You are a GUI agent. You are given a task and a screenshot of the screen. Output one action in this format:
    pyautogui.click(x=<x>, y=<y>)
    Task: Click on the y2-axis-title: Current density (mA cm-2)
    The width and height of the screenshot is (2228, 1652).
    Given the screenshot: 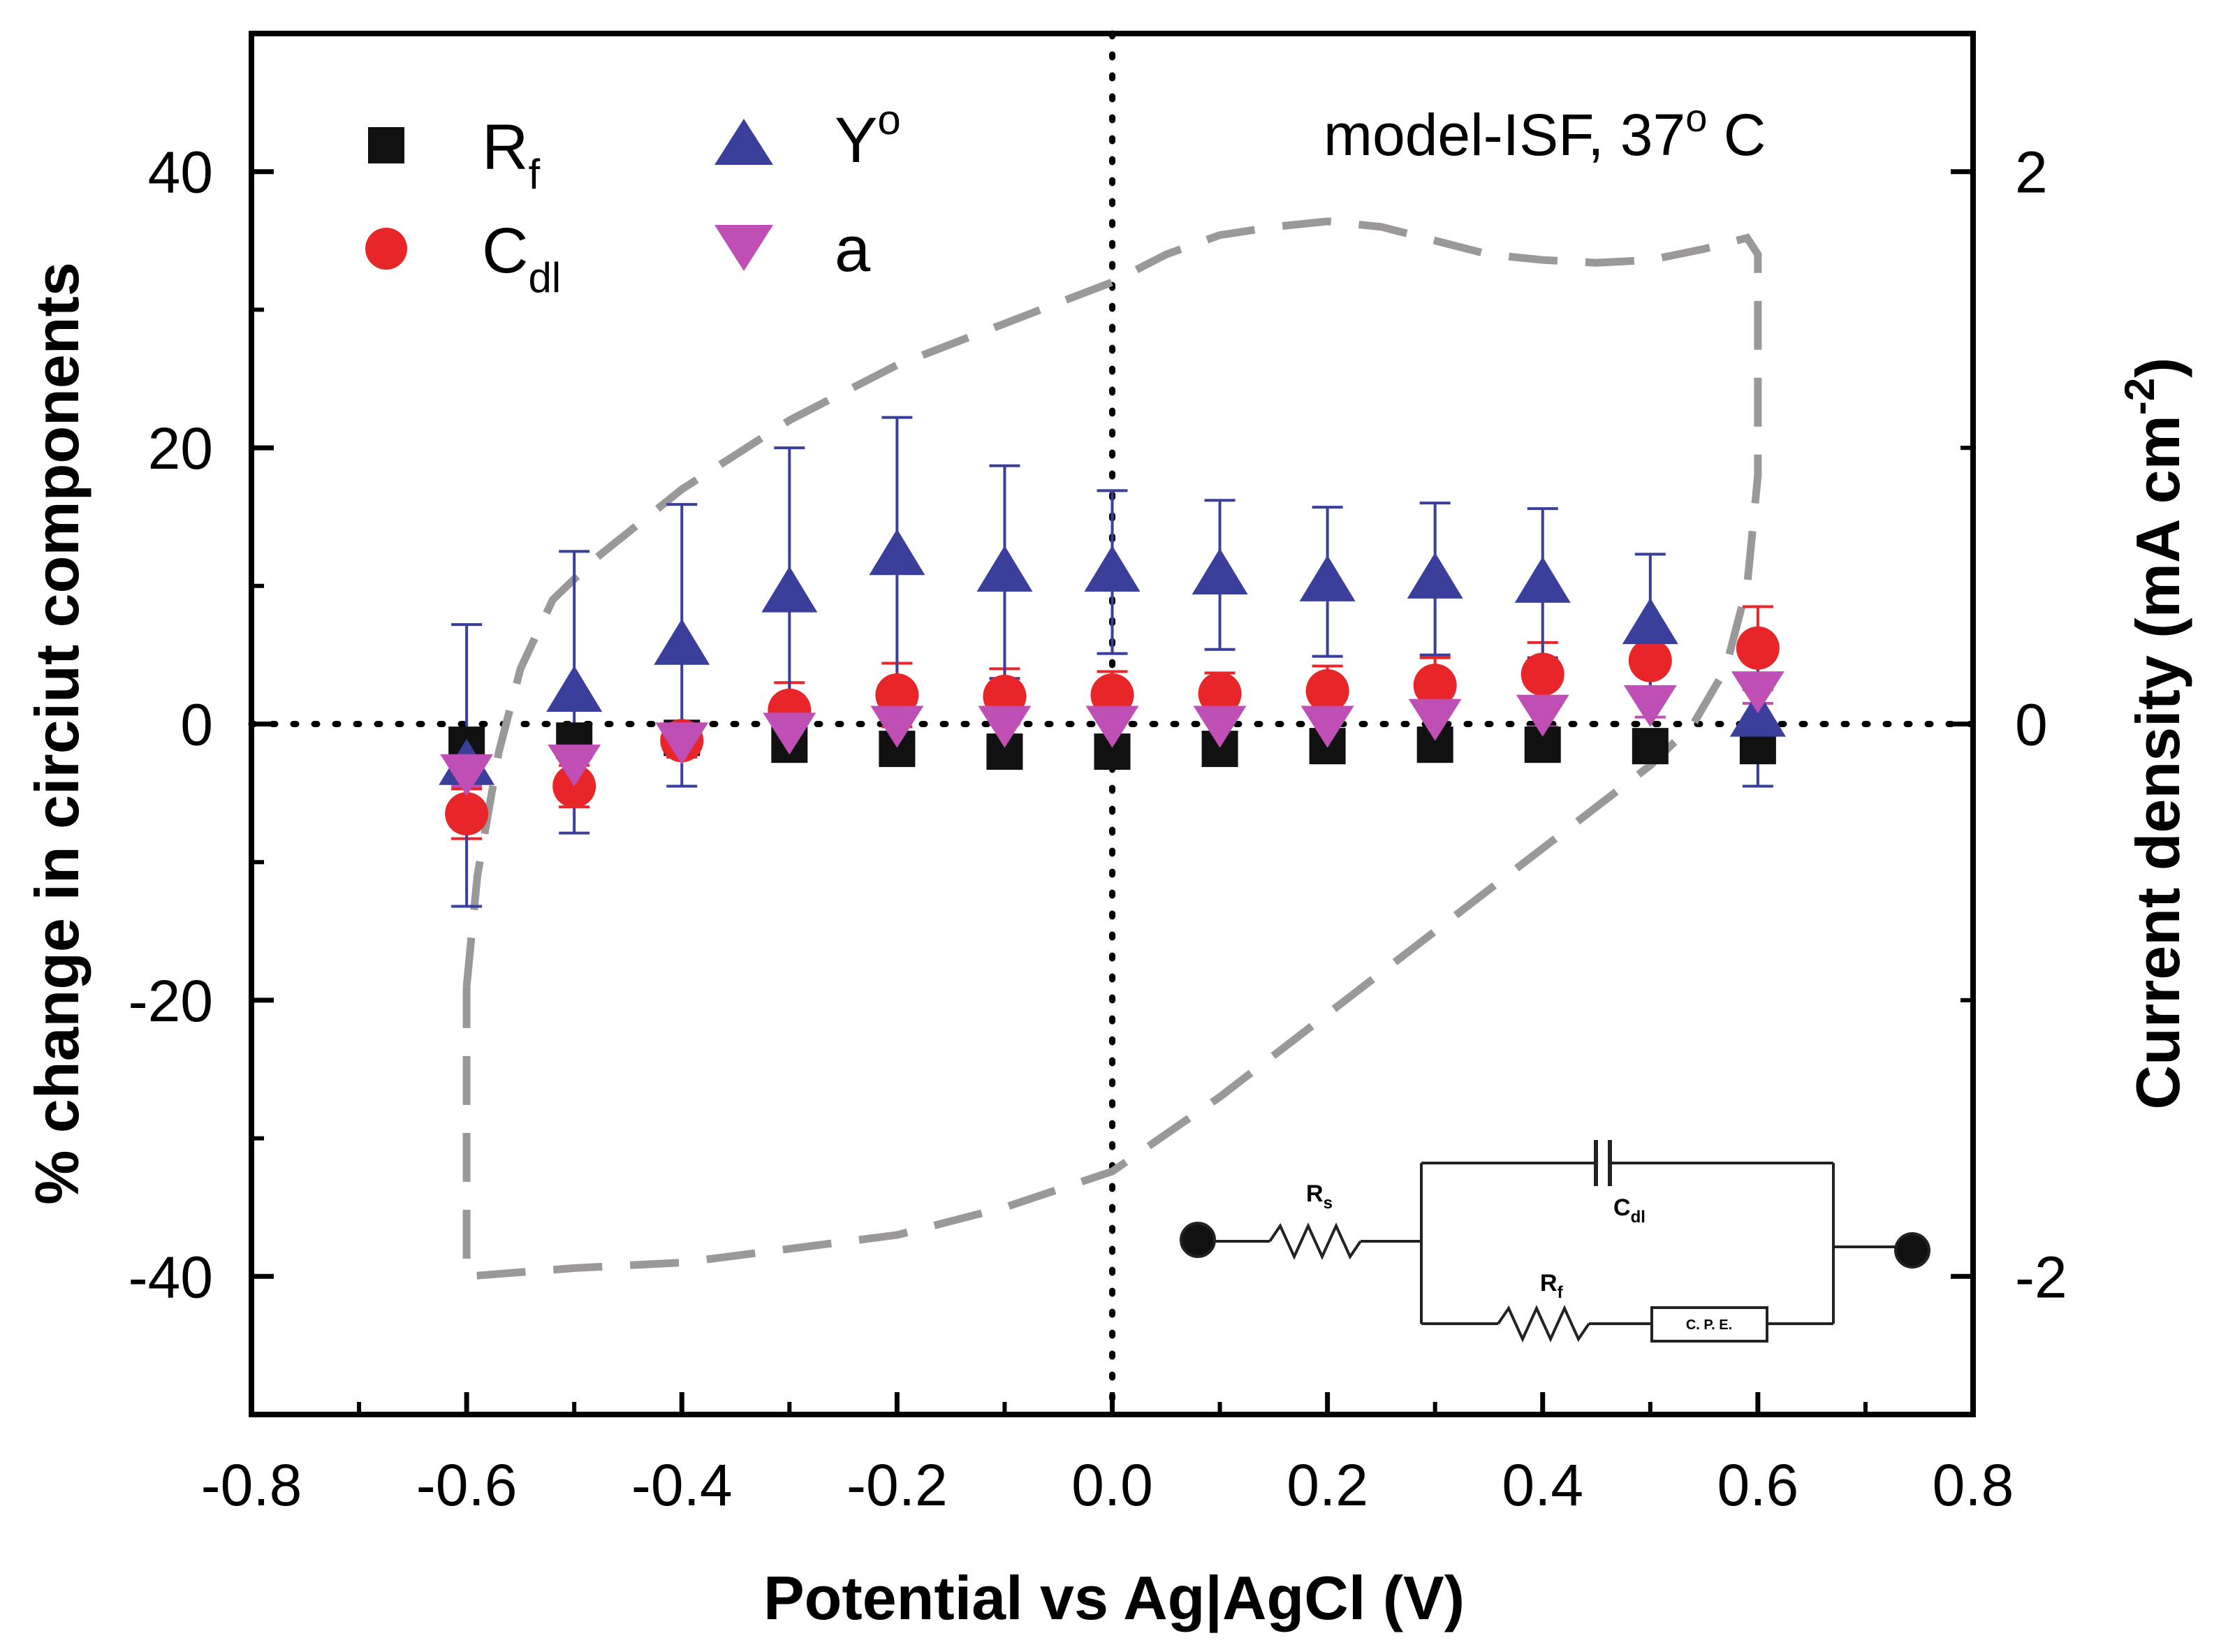 What is the action you would take?
    pyautogui.click(x=2154, y=734)
    